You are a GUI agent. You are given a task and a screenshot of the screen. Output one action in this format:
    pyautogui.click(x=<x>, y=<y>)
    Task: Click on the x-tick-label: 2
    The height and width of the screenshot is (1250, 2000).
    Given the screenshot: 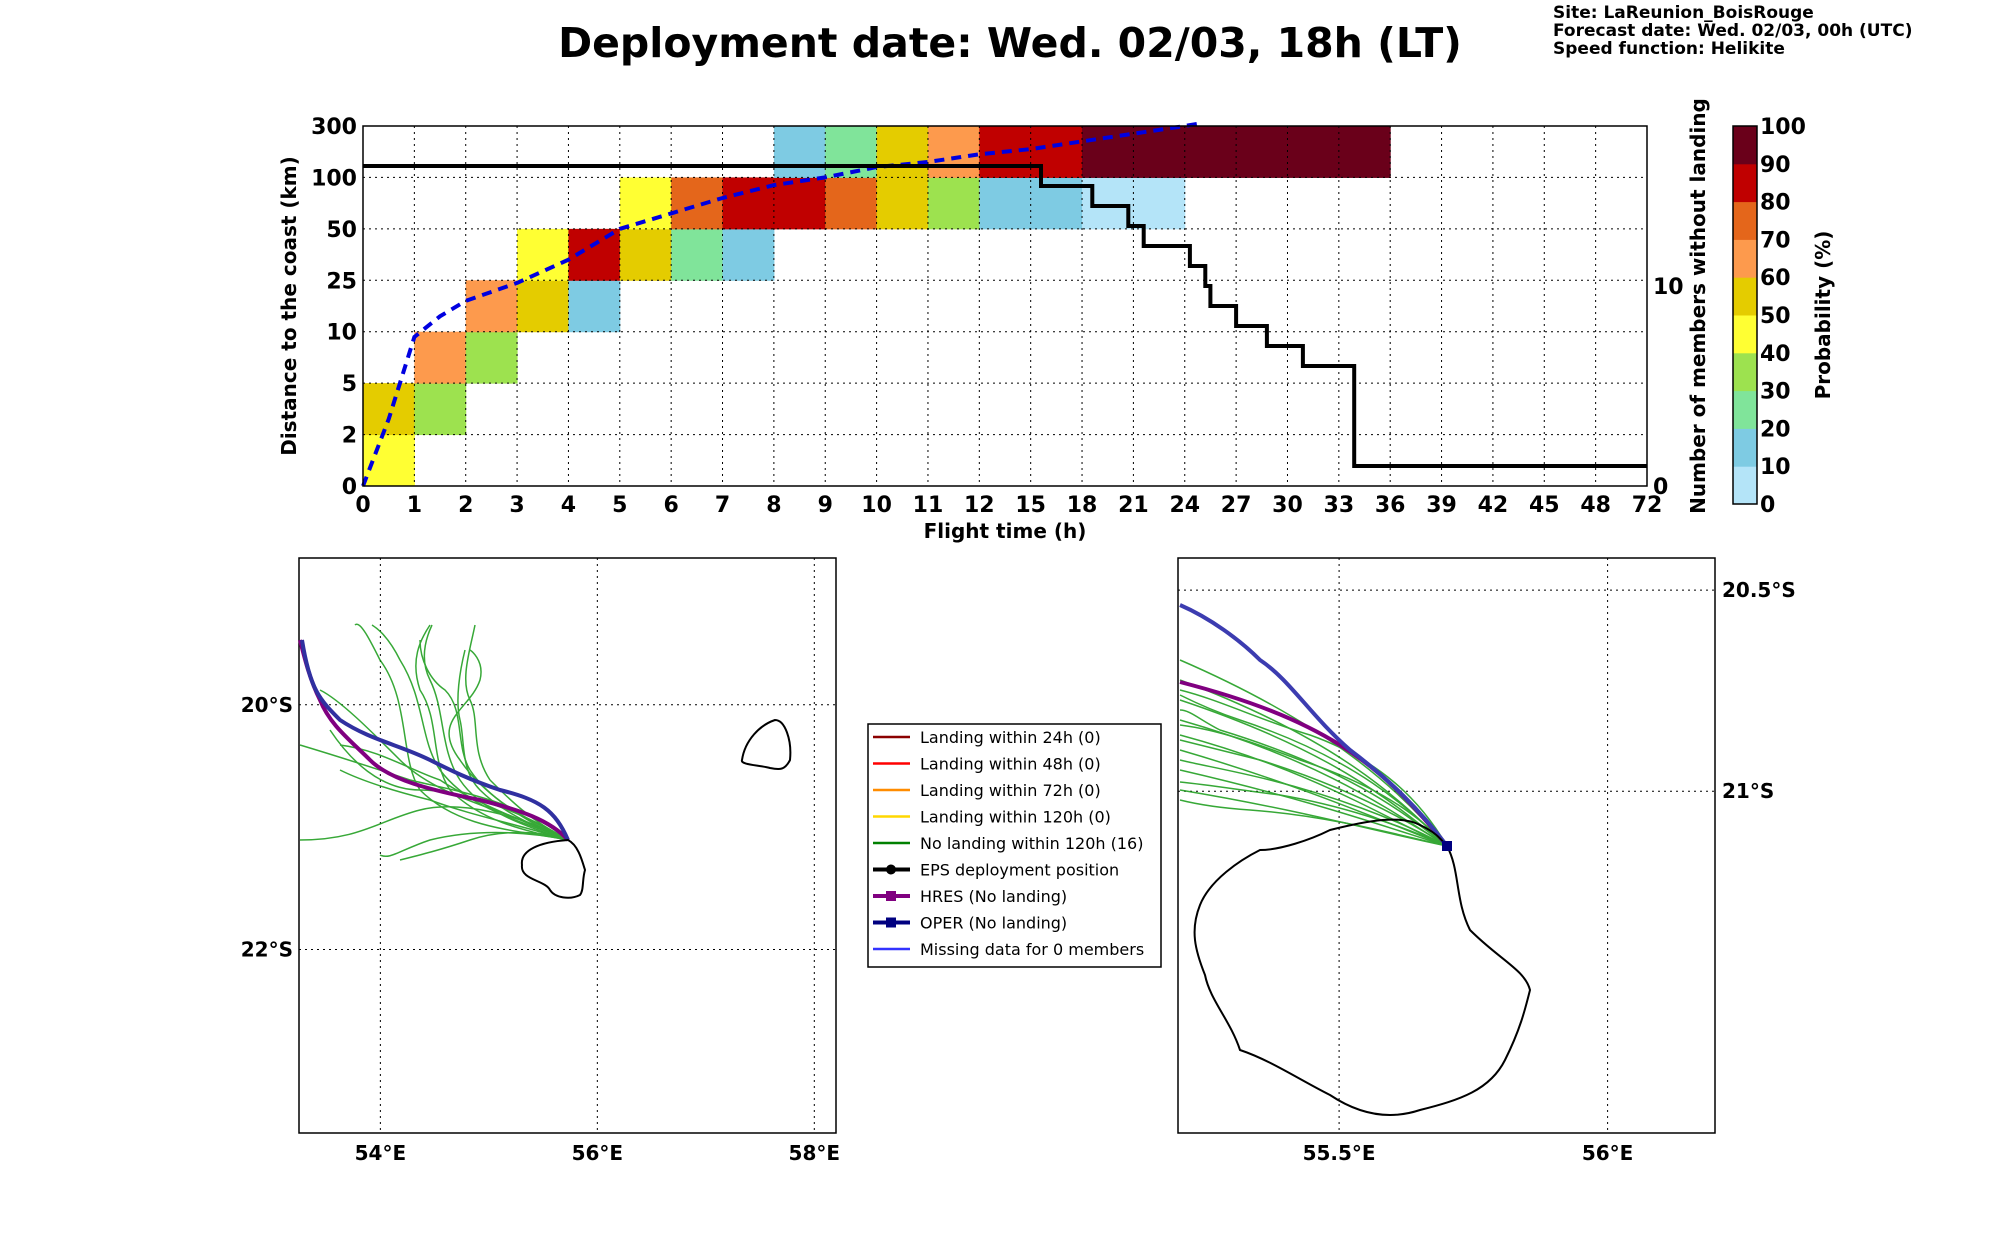 What is the action you would take?
    pyautogui.click(x=465, y=505)
    